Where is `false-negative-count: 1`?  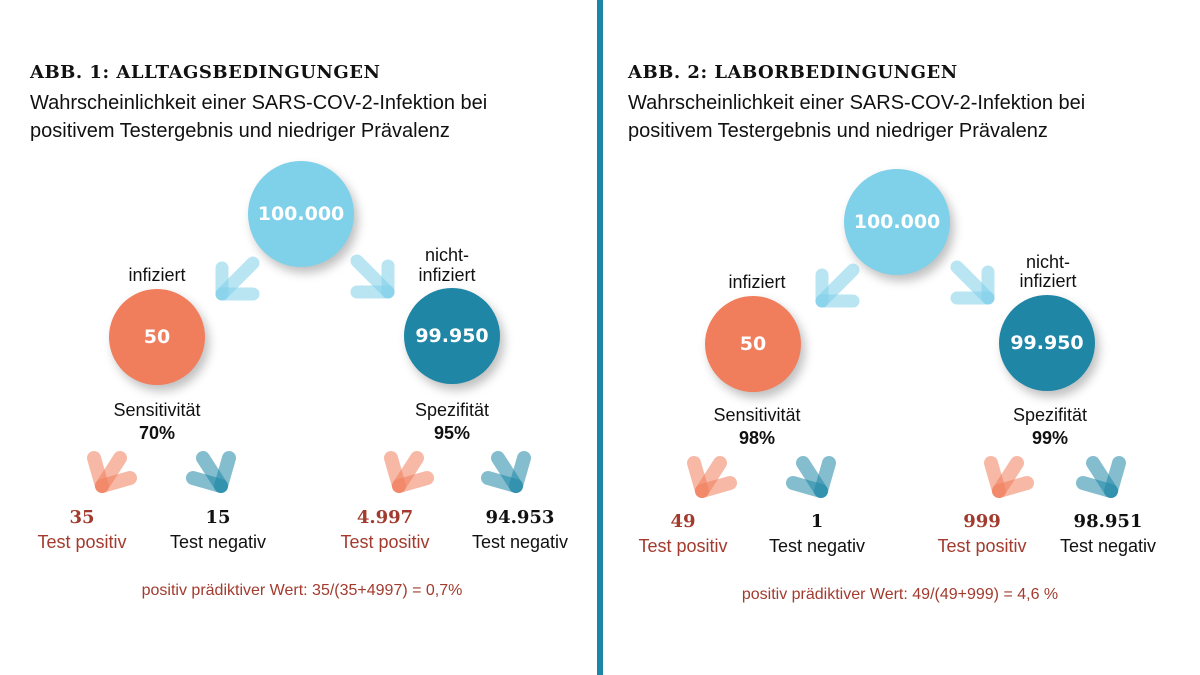 false-negative-count: 1 is located at coordinates (817, 521).